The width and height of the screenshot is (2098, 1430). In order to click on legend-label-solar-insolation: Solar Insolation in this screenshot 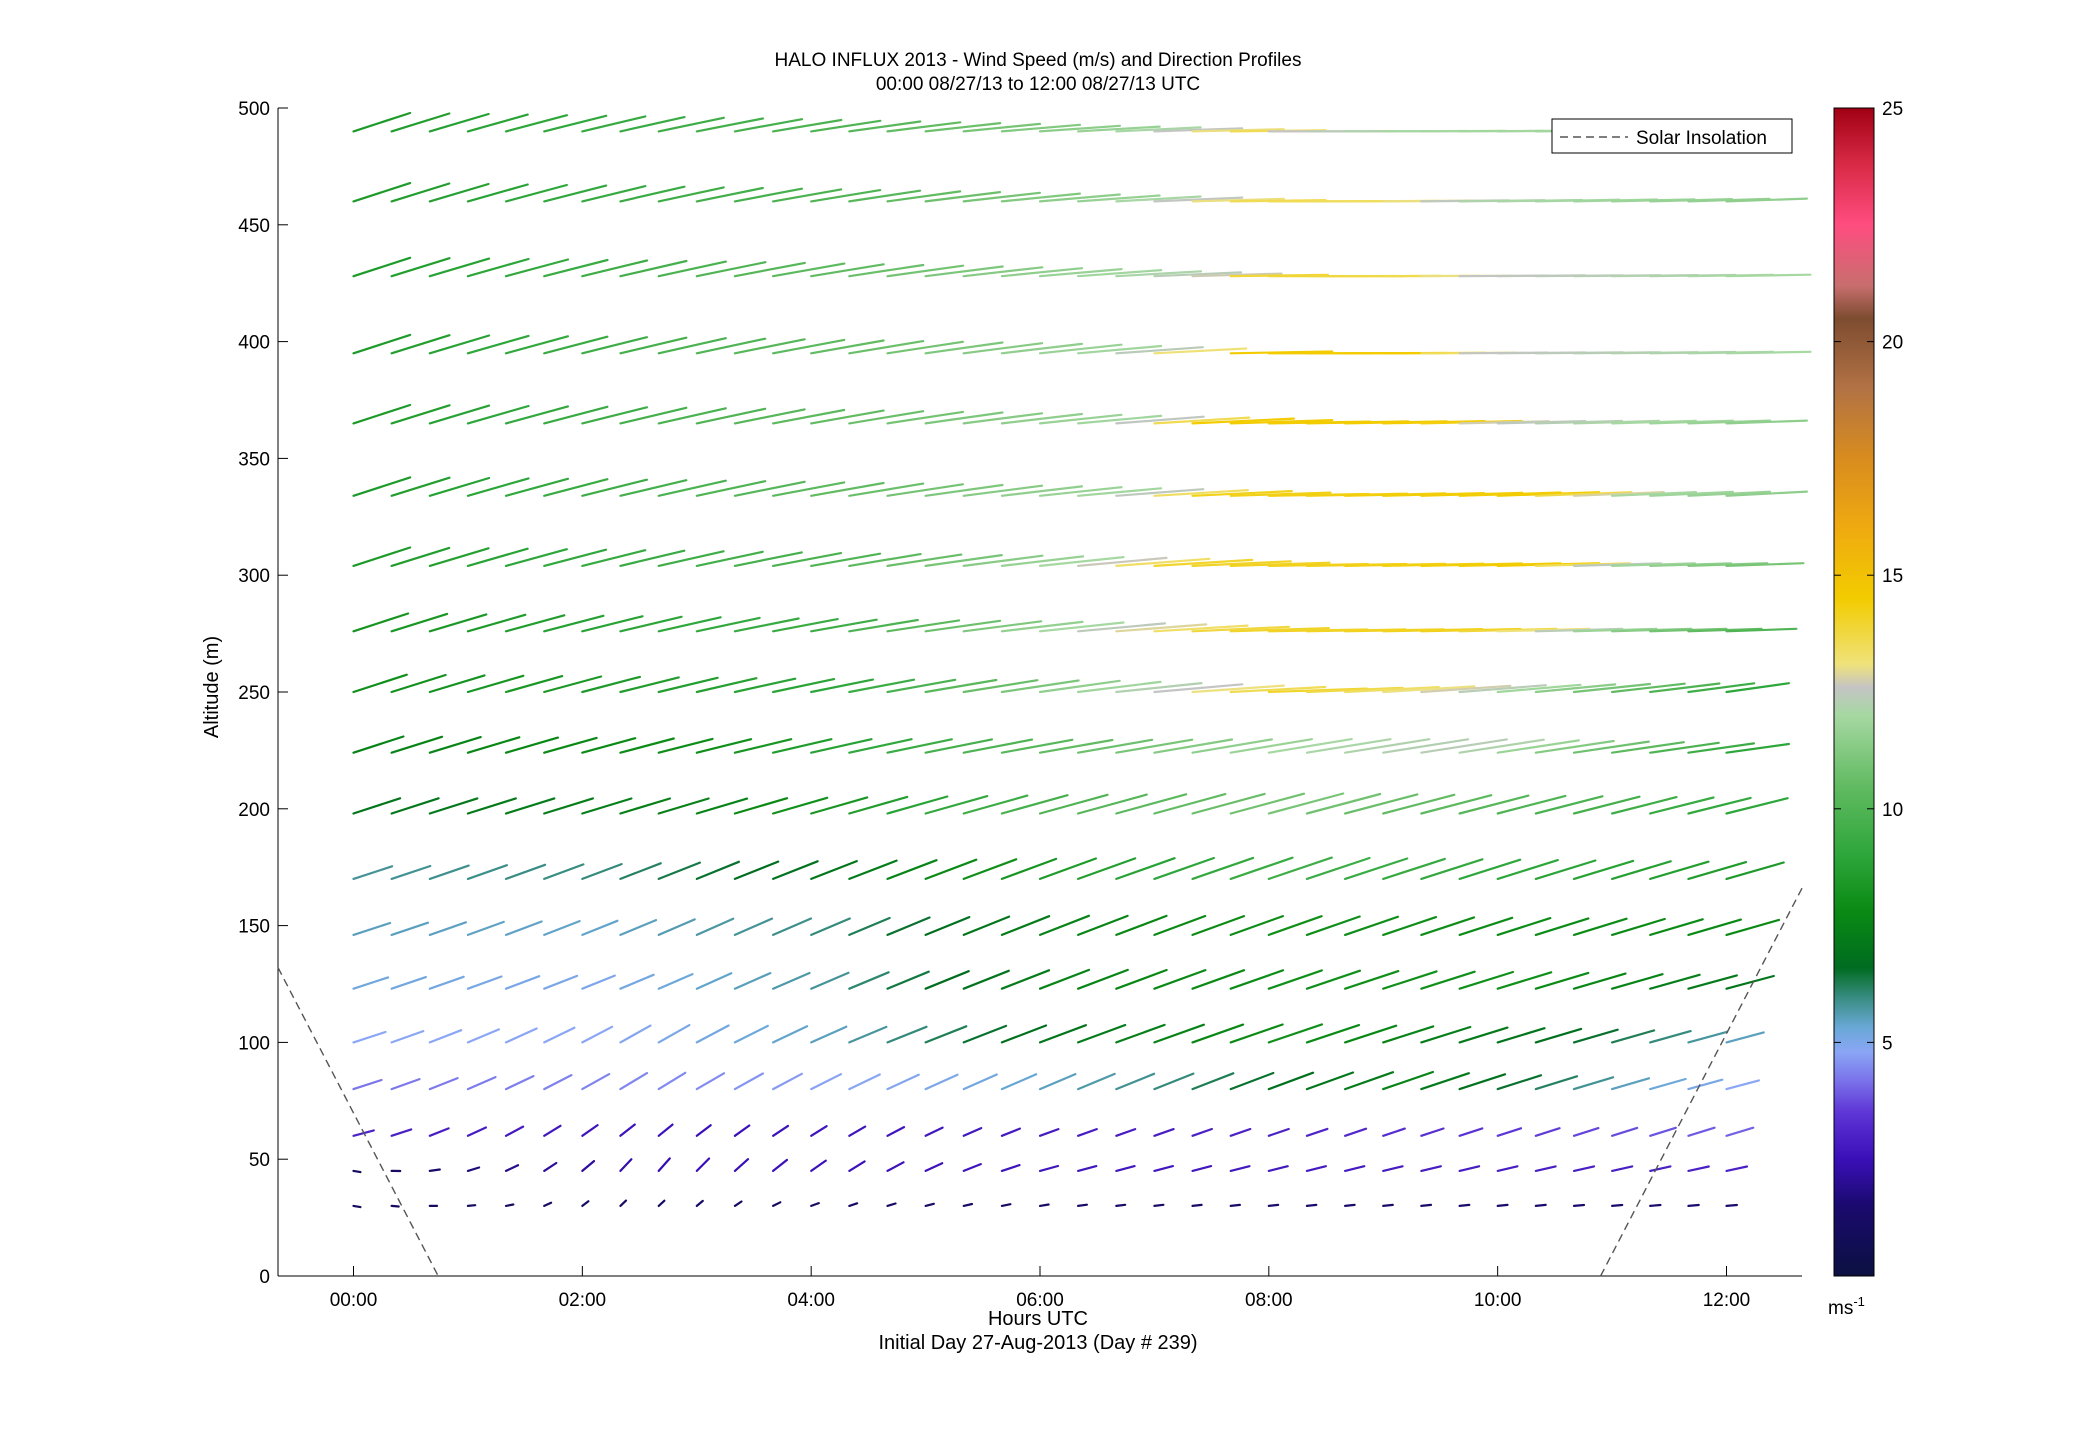, I will do `click(1701, 138)`.